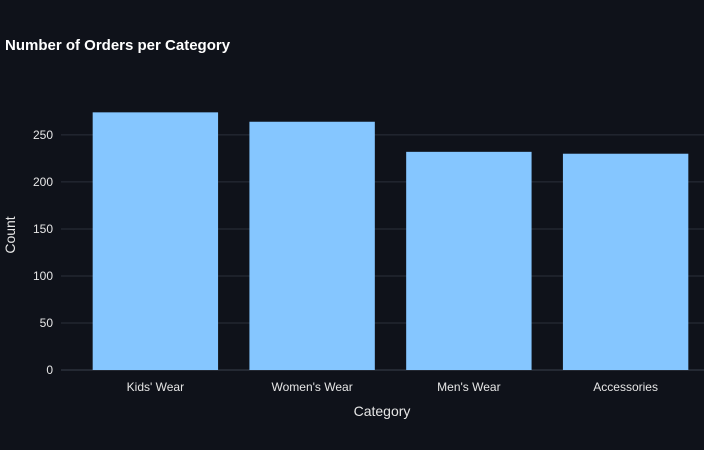 This screenshot has height=450, width=704. Describe the element at coordinates (43, 182) in the screenshot. I see `y-tick-label: 200` at that location.